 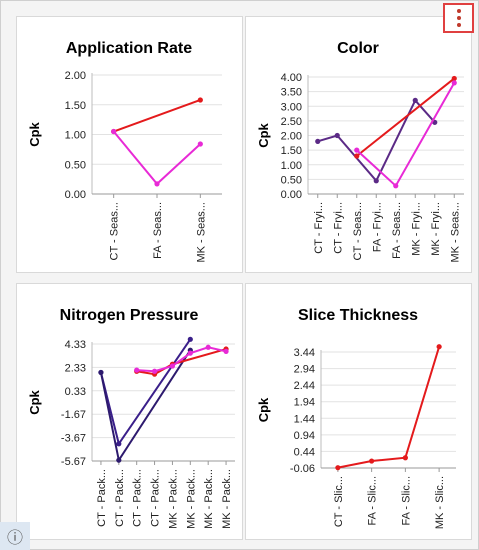 I want to click on y-tick-label: 1.94, so click(x=304, y=403).